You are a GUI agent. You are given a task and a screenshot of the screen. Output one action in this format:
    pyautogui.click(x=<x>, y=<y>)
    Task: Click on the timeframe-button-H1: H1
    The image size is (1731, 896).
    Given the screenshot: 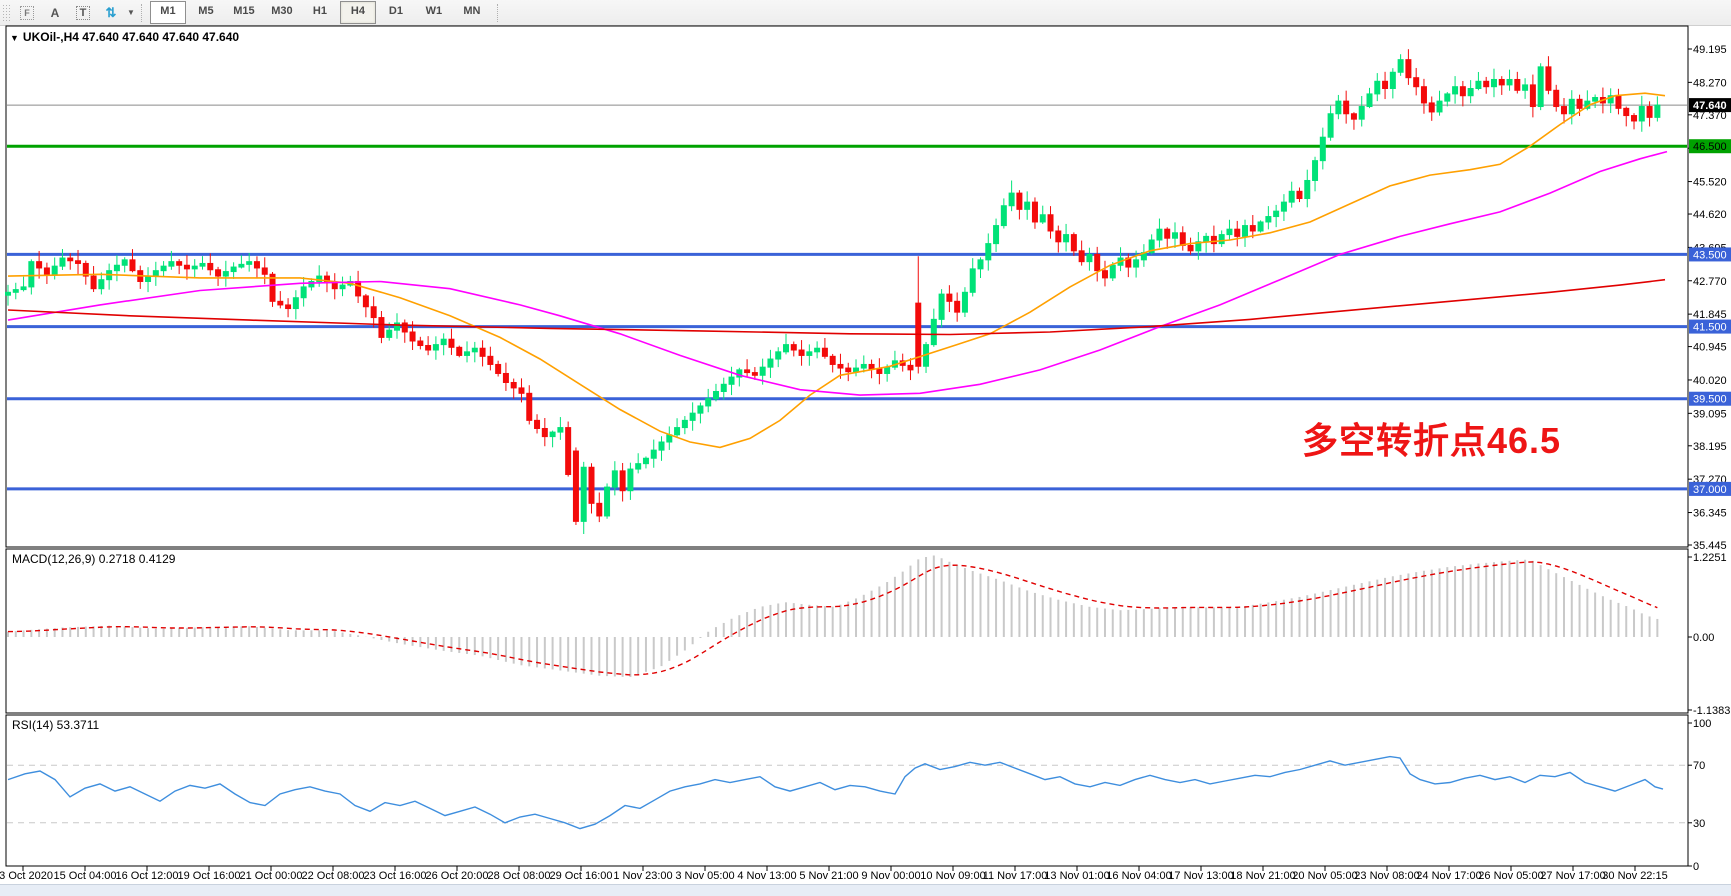 What is the action you would take?
    pyautogui.click(x=319, y=11)
    